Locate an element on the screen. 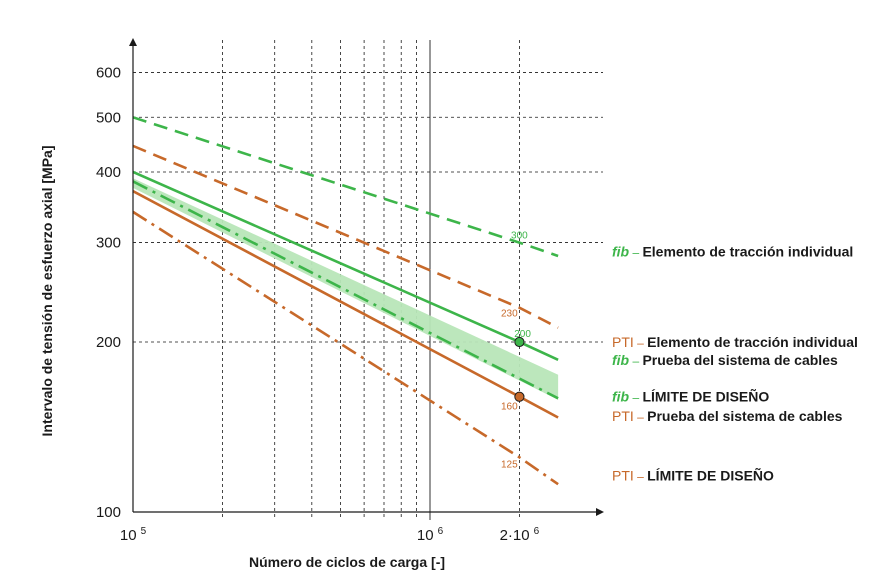  x-tick-label: 2·10 6 is located at coordinates (520, 535).